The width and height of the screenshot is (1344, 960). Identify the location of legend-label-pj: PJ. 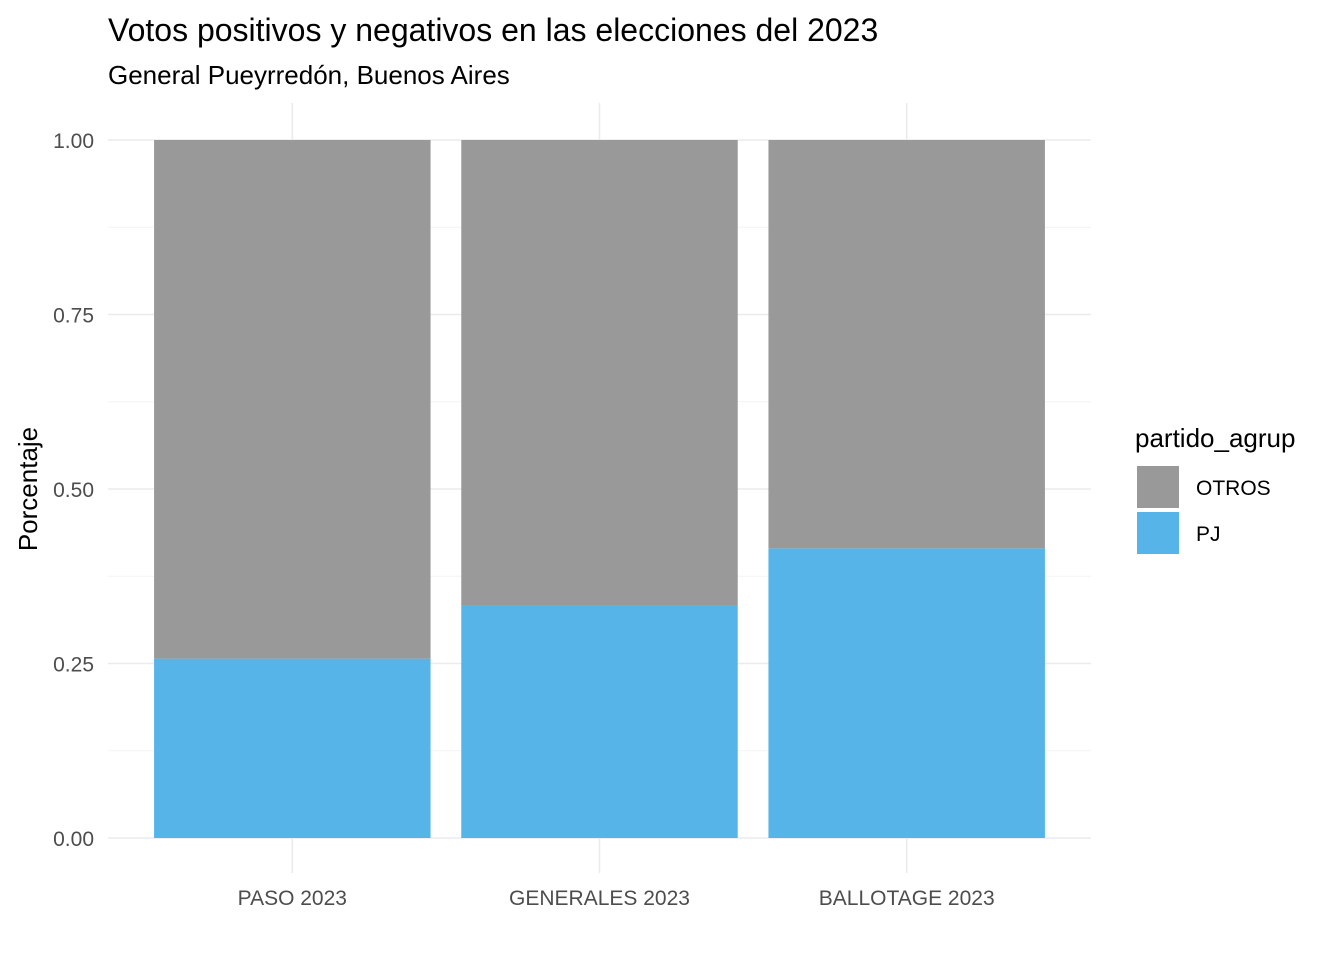
(1208, 534).